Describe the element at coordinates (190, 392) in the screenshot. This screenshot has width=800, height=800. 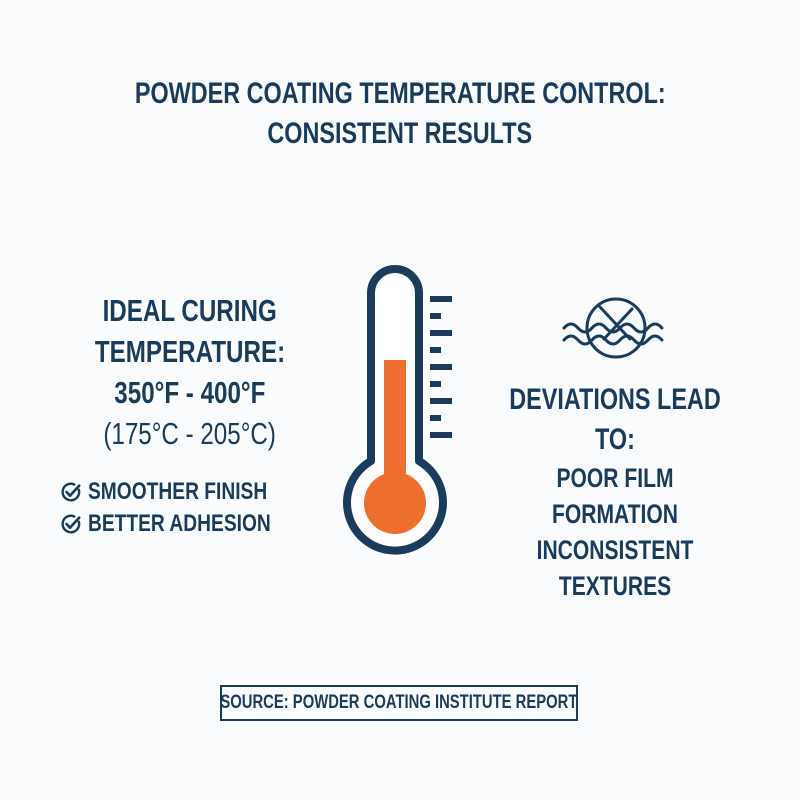
I see `fahrenheit-range: 350°F - 400°F` at that location.